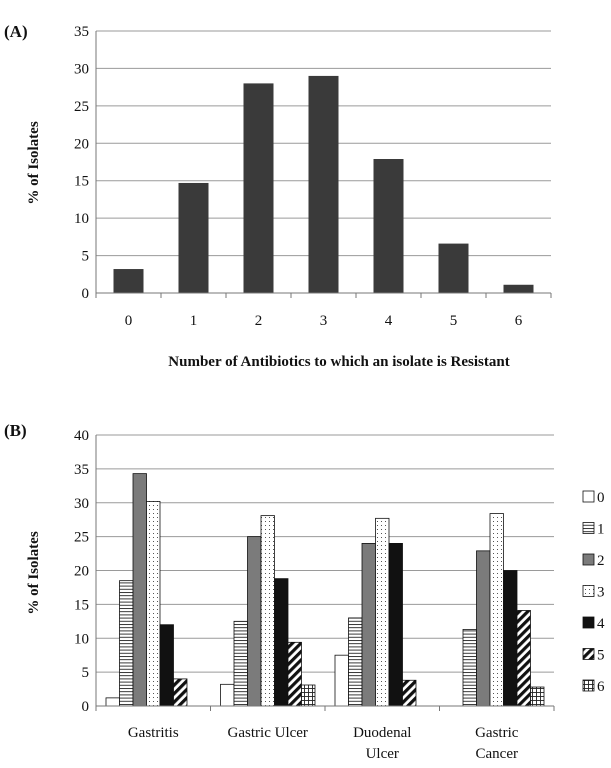  I want to click on x-tick-label: 5, so click(454, 321).